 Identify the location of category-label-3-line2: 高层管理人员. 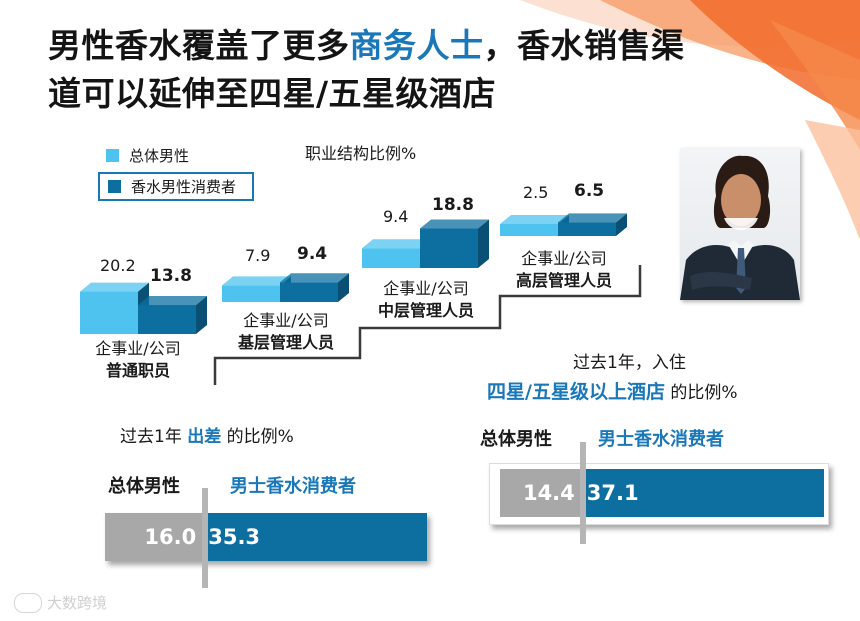
(563, 280).